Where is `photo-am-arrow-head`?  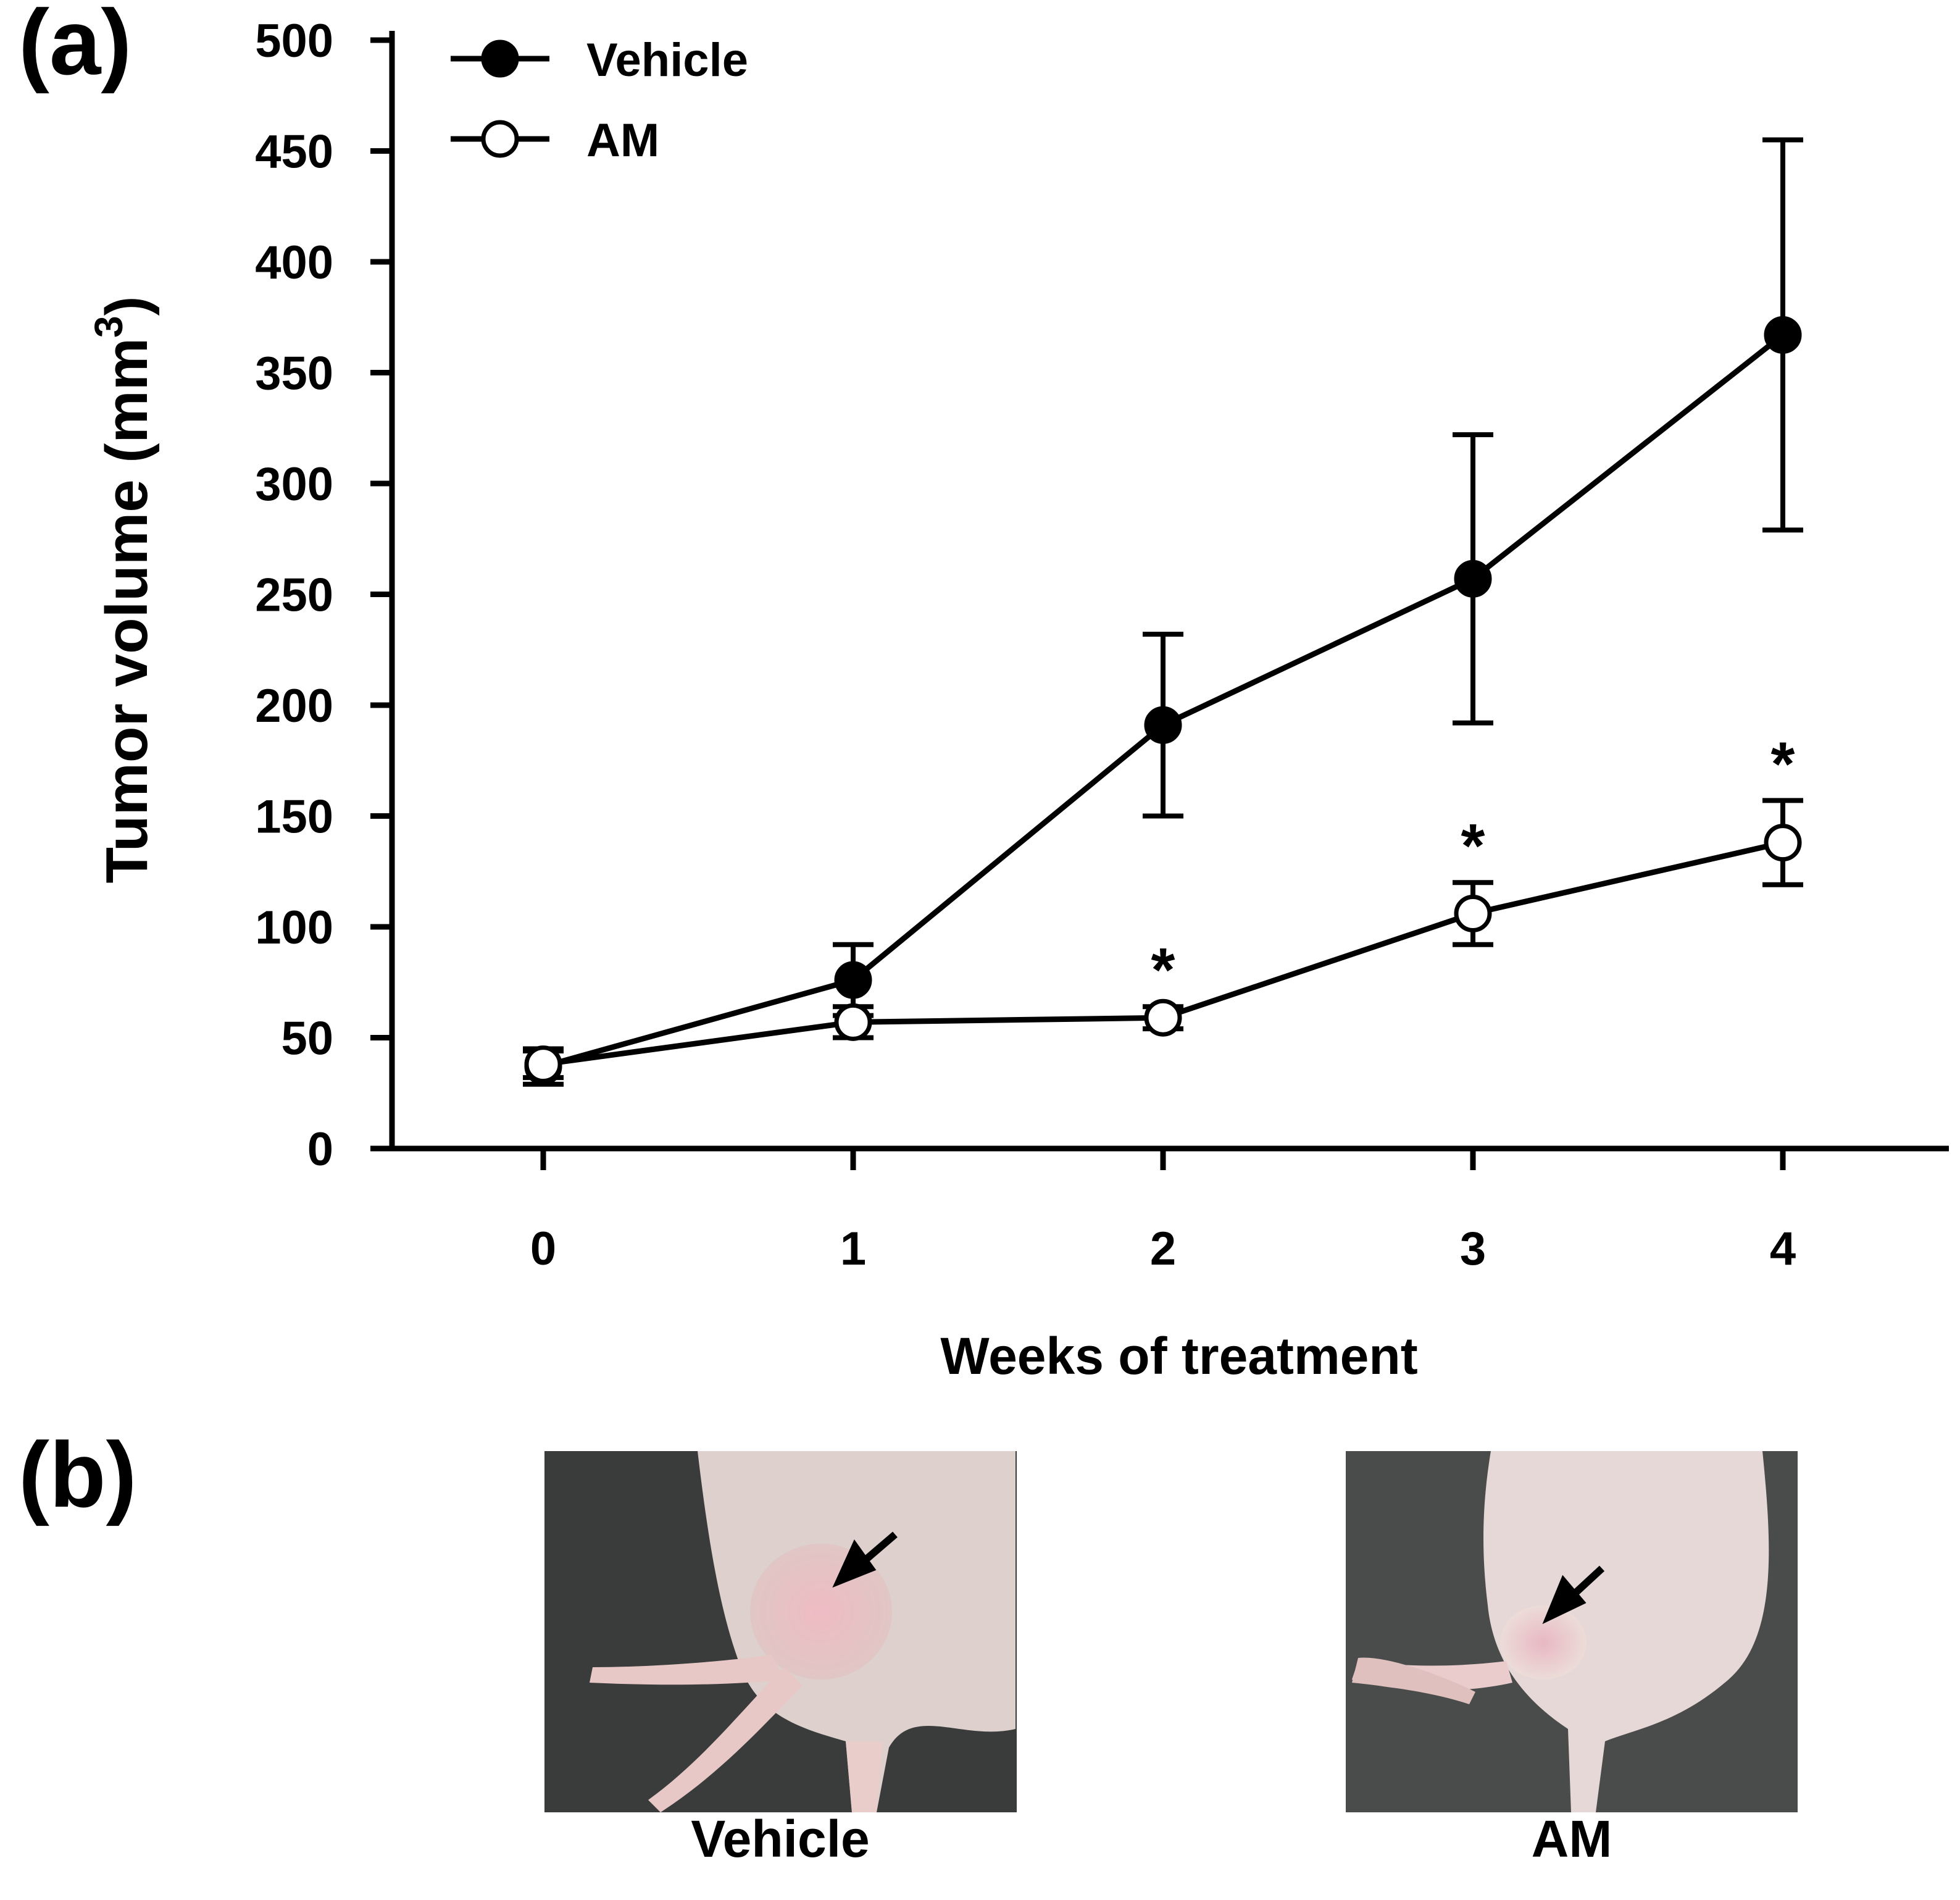 photo-am-arrow-head is located at coordinates (1564, 1600).